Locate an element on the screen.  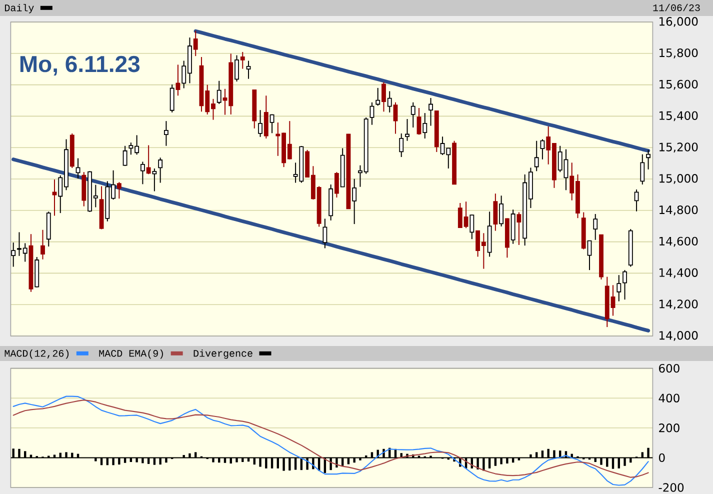
annotation: Mo, 6.11.23 is located at coordinates (80, 66).